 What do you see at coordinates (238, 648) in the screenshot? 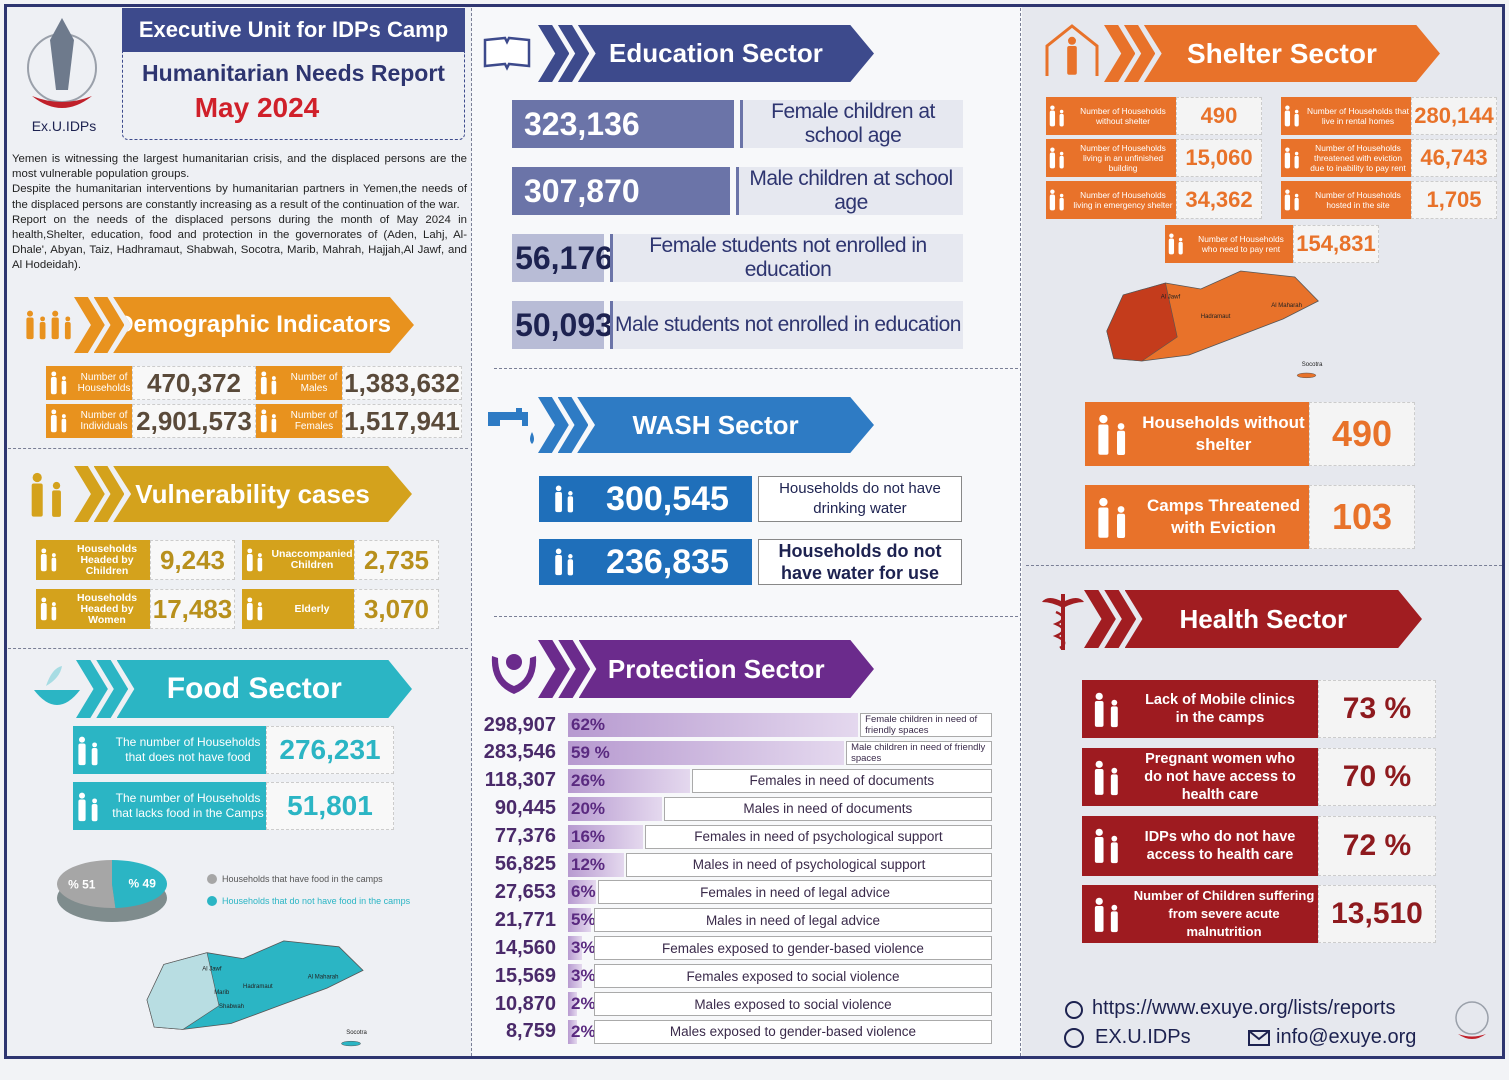
I see `separator` at bounding box center [238, 648].